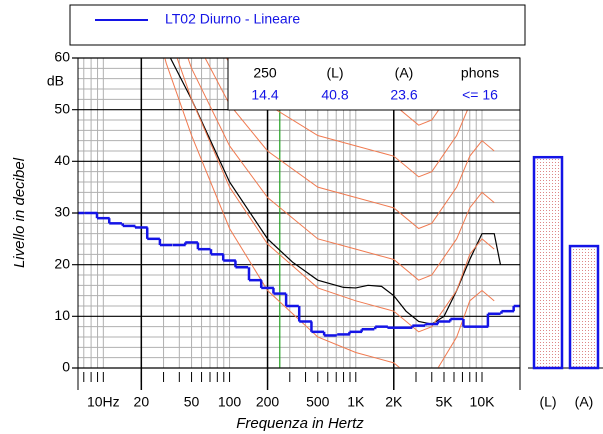  Describe the element at coordinates (62, 263) in the screenshot. I see `y-tick-label: 20` at that location.